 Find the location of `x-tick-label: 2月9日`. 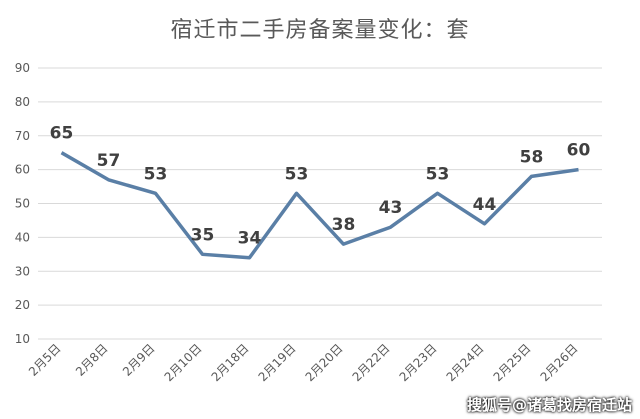

x-tick-label: 2月9日 is located at coordinates (139, 360).